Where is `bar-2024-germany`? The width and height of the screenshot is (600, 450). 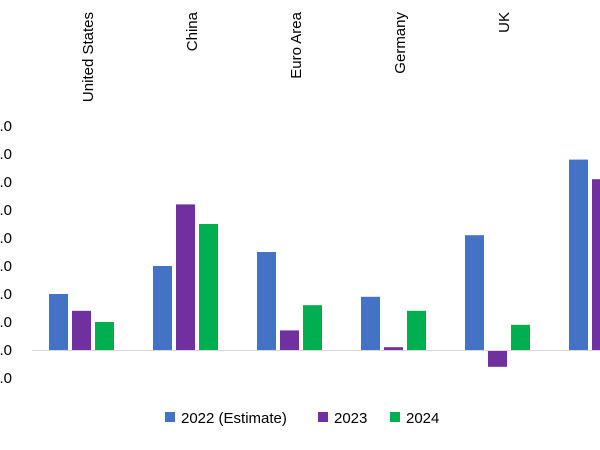 bar-2024-germany is located at coordinates (416, 330).